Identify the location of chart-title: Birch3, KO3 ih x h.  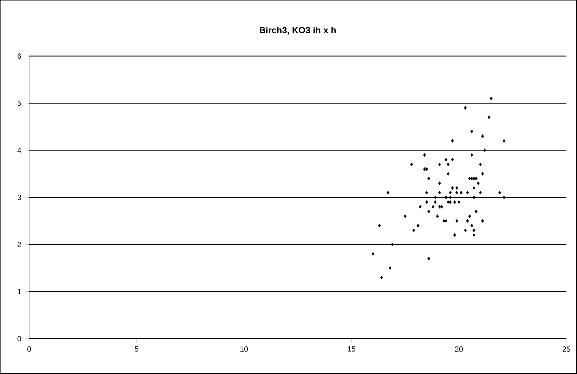
(298, 30).